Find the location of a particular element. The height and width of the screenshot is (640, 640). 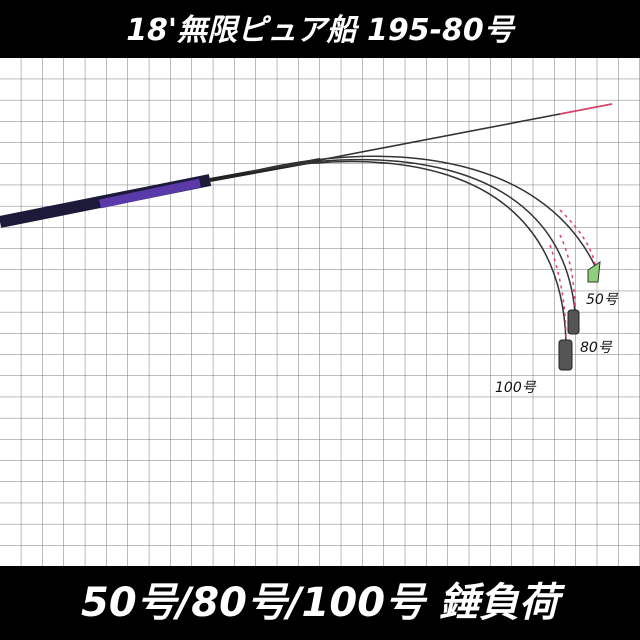

weight-label: 80号 is located at coordinates (596, 348).